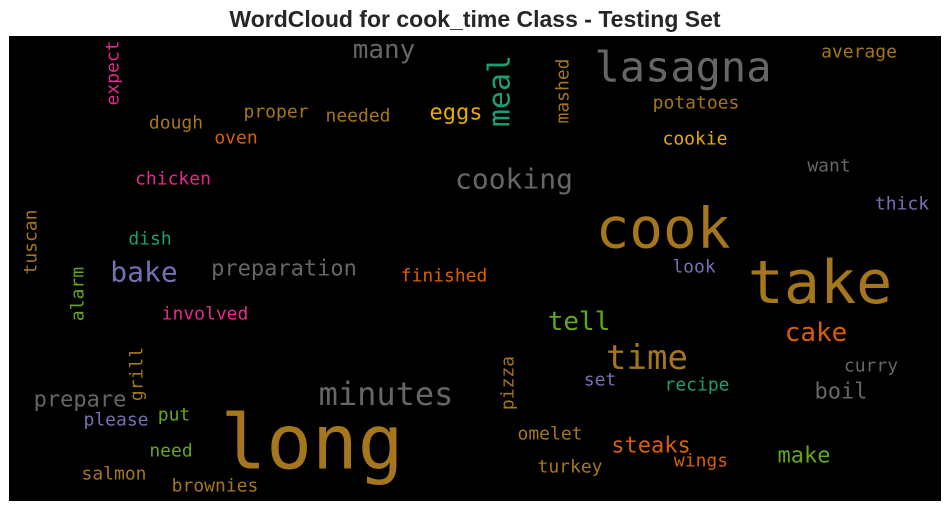 The height and width of the screenshot is (511, 950). I want to click on word-tell: tell, so click(579, 322).